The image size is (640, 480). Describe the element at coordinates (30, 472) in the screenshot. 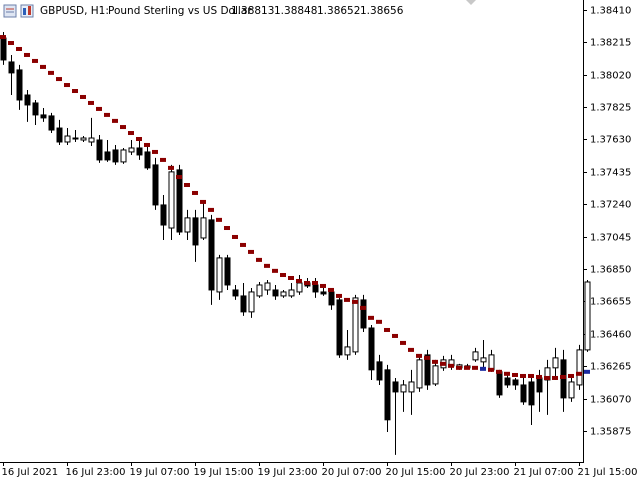

I see `x-tick-label: 16 Jul 2021` at that location.